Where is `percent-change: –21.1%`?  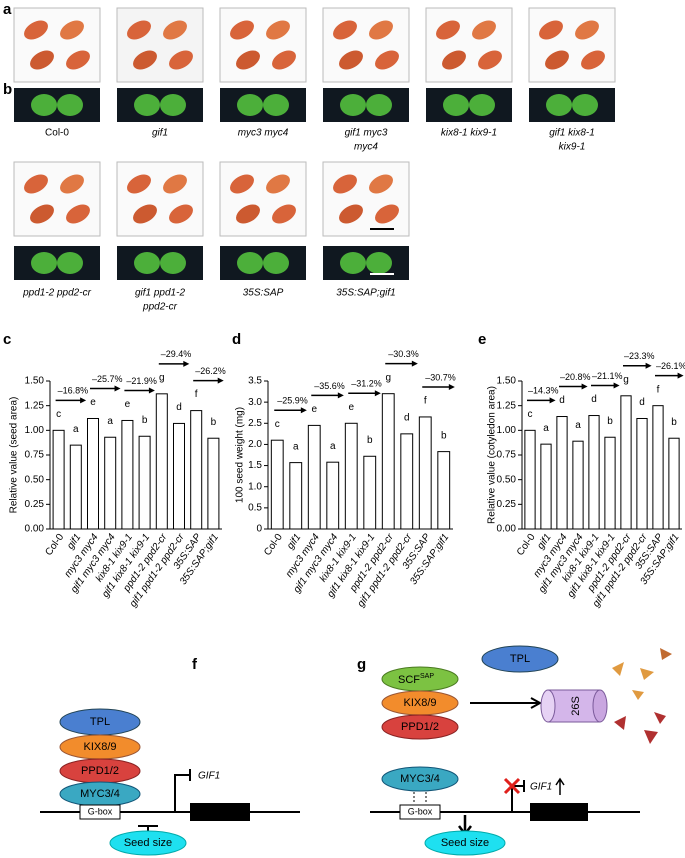 percent-change: –21.1% is located at coordinates (607, 376).